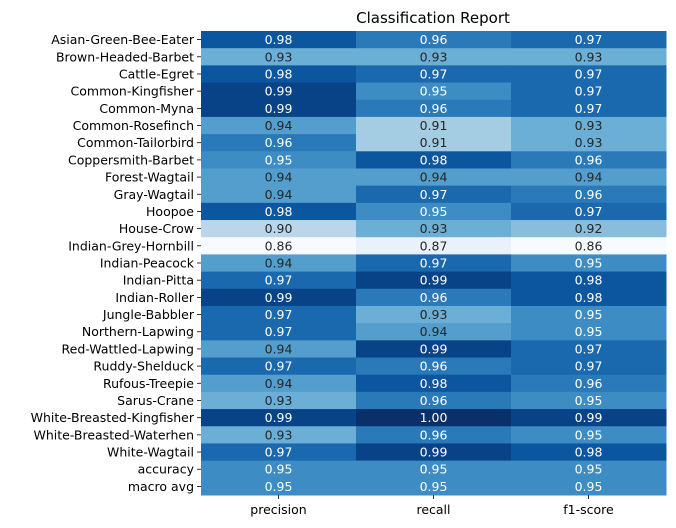 Image resolution: width=676 pixels, height=528 pixels. Describe the element at coordinates (146, 108) in the screenshot. I see `row-label: Common-Myna` at that location.